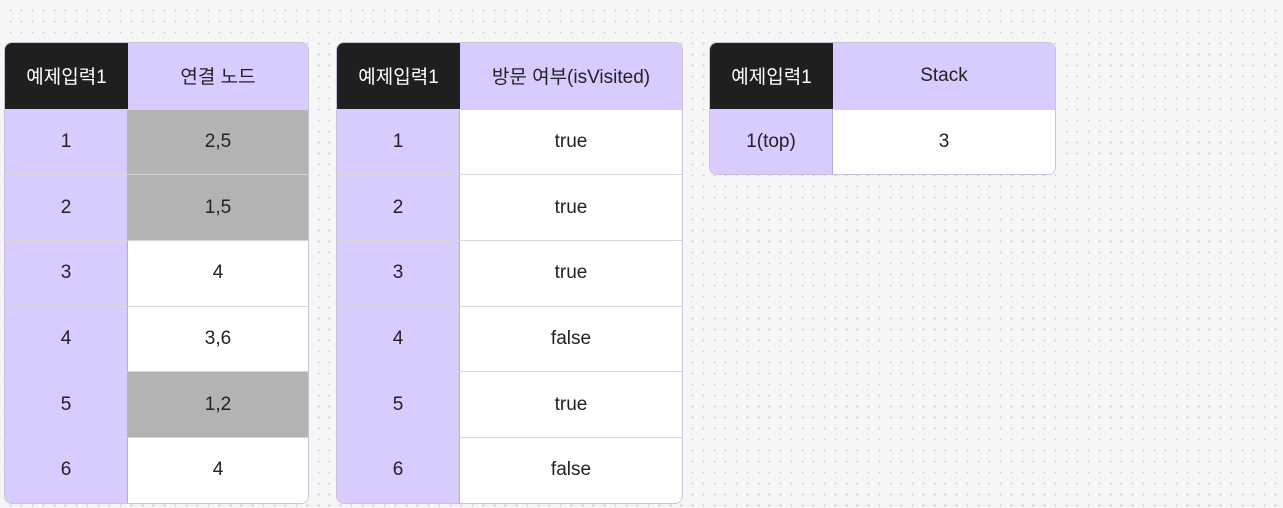  I want to click on stack-table: 예제입력1 Stack 1(top) 3, so click(882, 109).